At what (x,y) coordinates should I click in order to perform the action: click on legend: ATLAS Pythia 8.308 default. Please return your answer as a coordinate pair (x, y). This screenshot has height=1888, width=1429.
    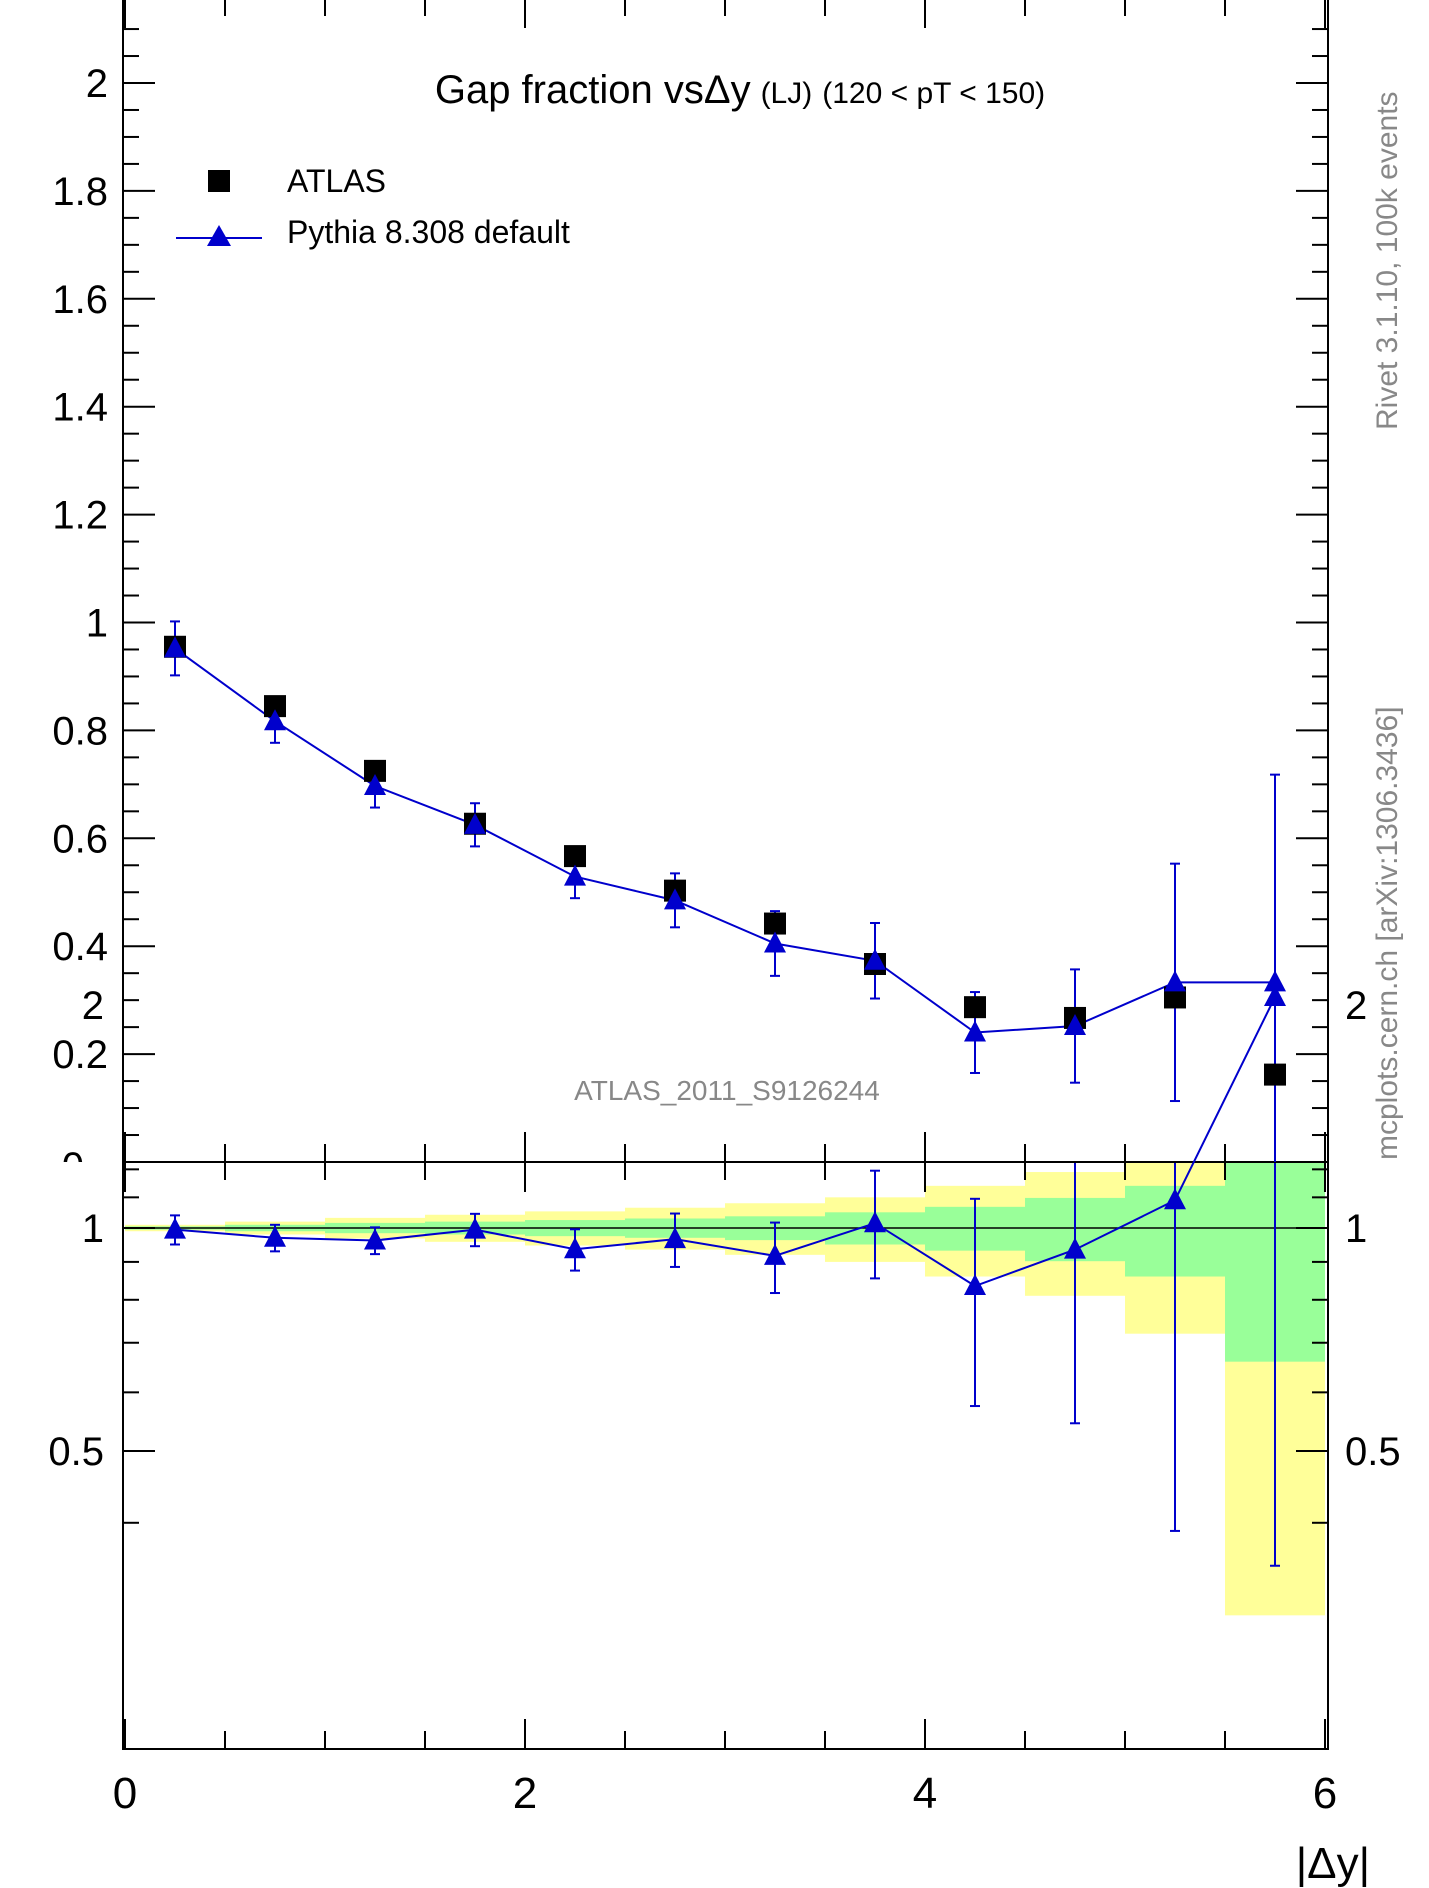
    Looking at the image, I should click on (373, 206).